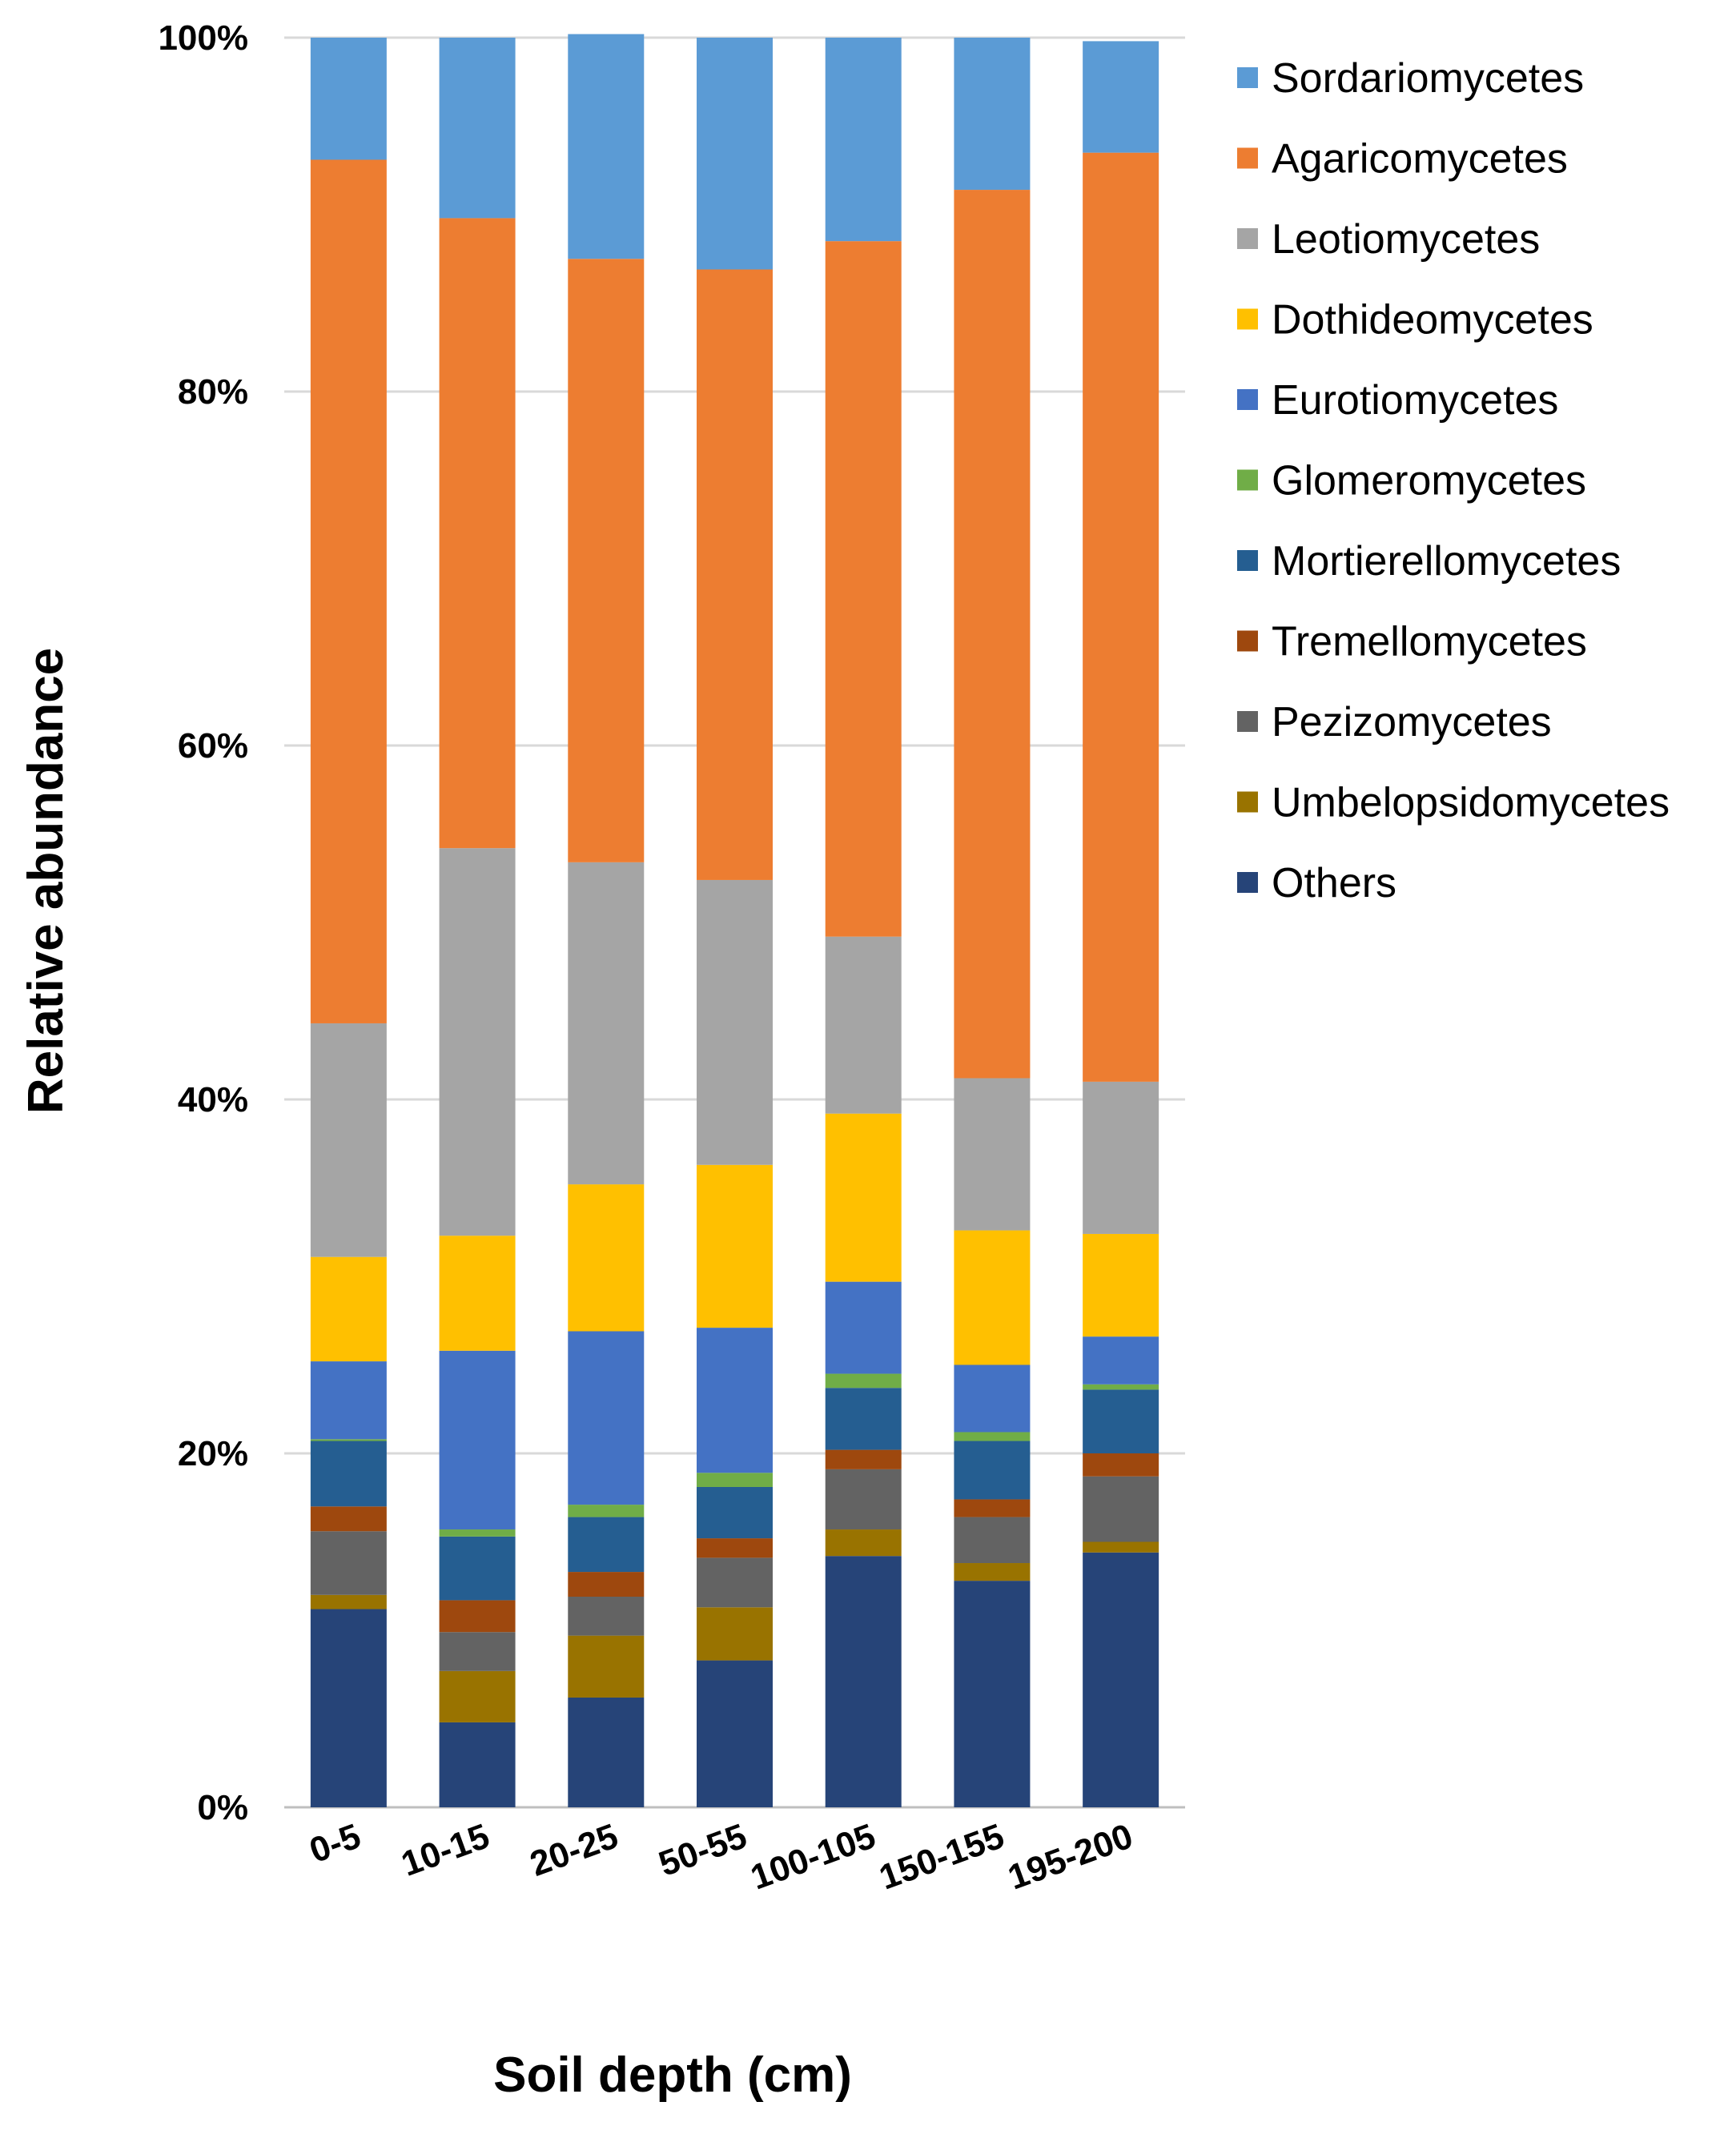 The image size is (1736, 2142). What do you see at coordinates (1432, 320) in the screenshot?
I see `legend-label: Dothideomycetes` at bounding box center [1432, 320].